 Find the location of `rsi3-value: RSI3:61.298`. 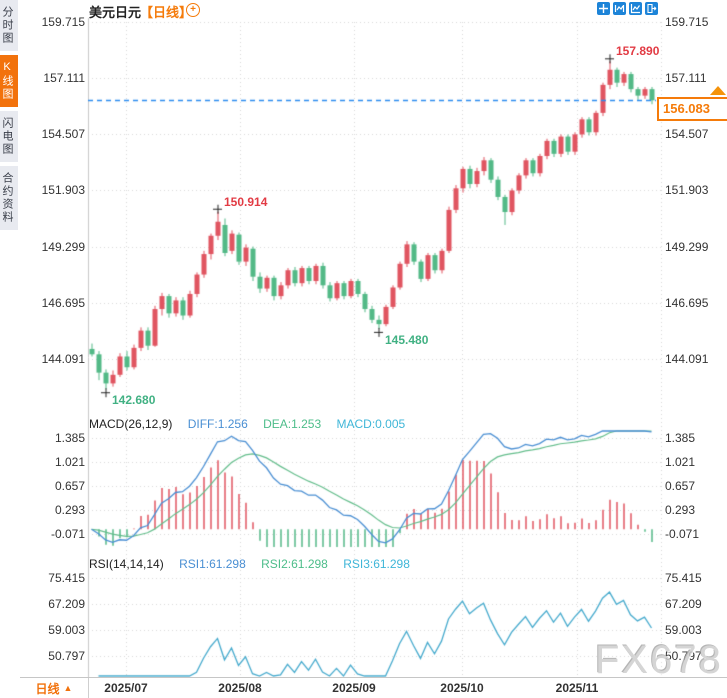

rsi3-value: RSI3:61.298 is located at coordinates (376, 564).